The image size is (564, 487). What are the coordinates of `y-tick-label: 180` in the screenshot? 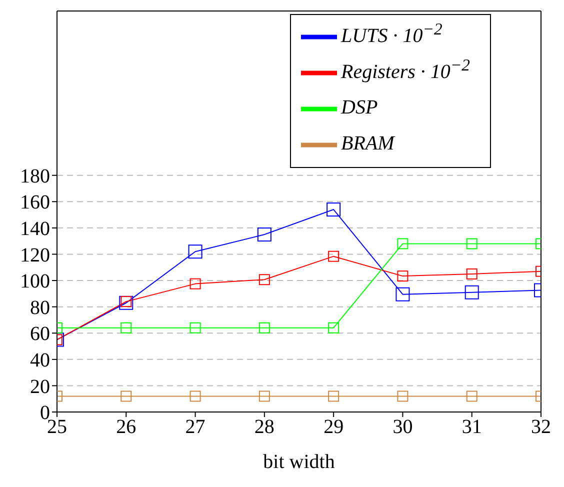 It's located at (35, 176).